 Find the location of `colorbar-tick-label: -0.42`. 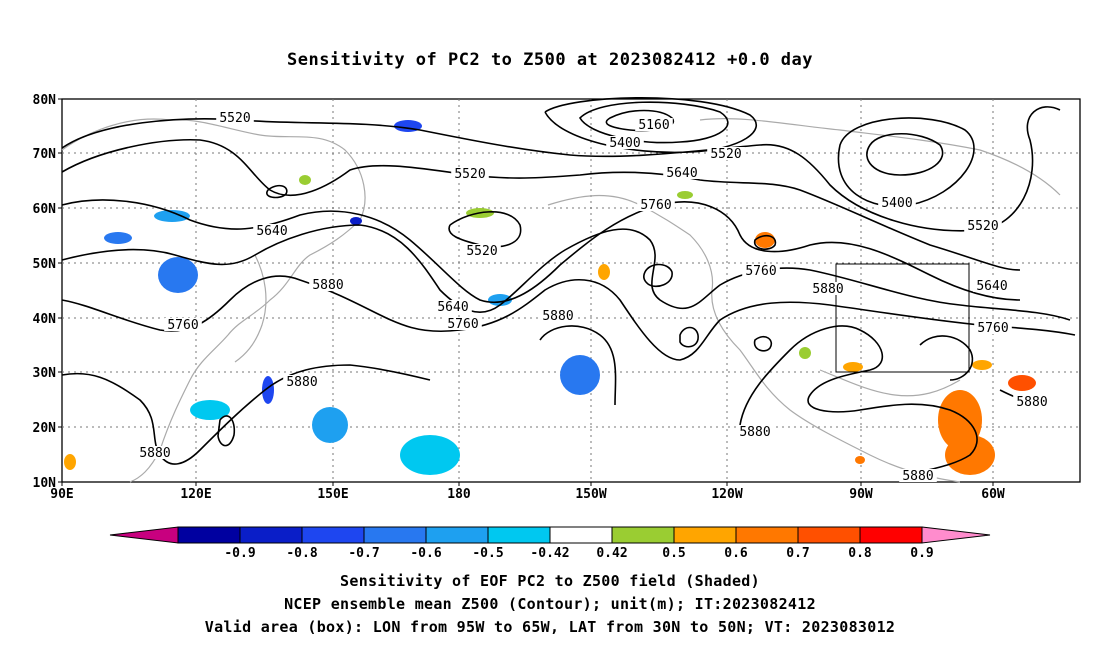

colorbar-tick-label: -0.42 is located at coordinates (549, 553).